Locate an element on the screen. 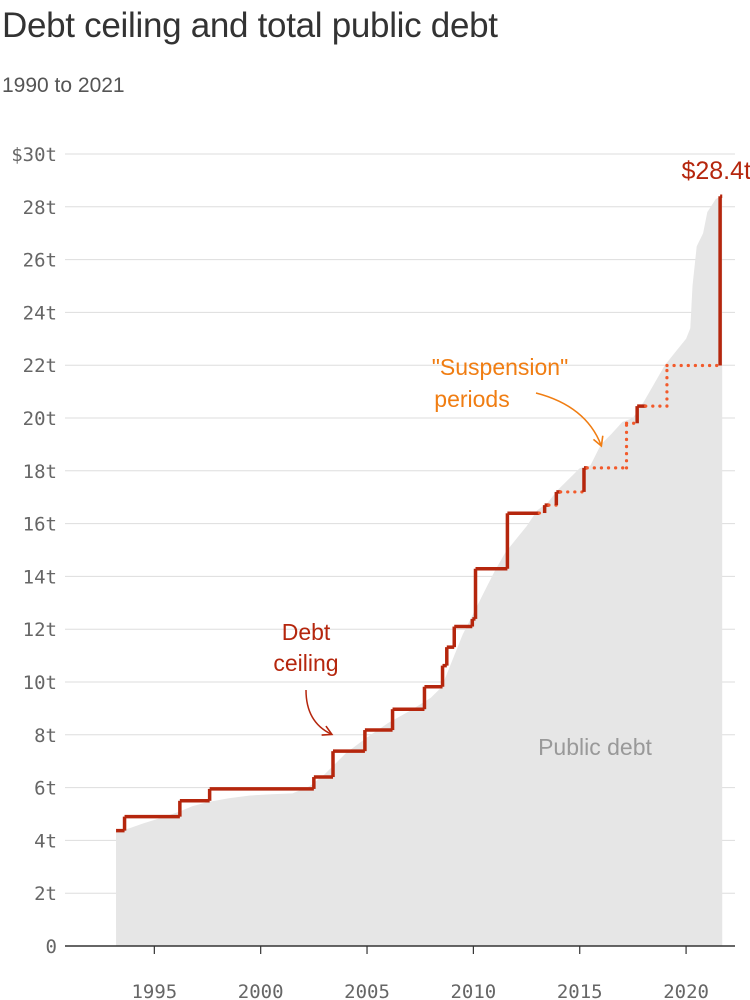  y-tick-label-24: 24t is located at coordinates (40, 313).